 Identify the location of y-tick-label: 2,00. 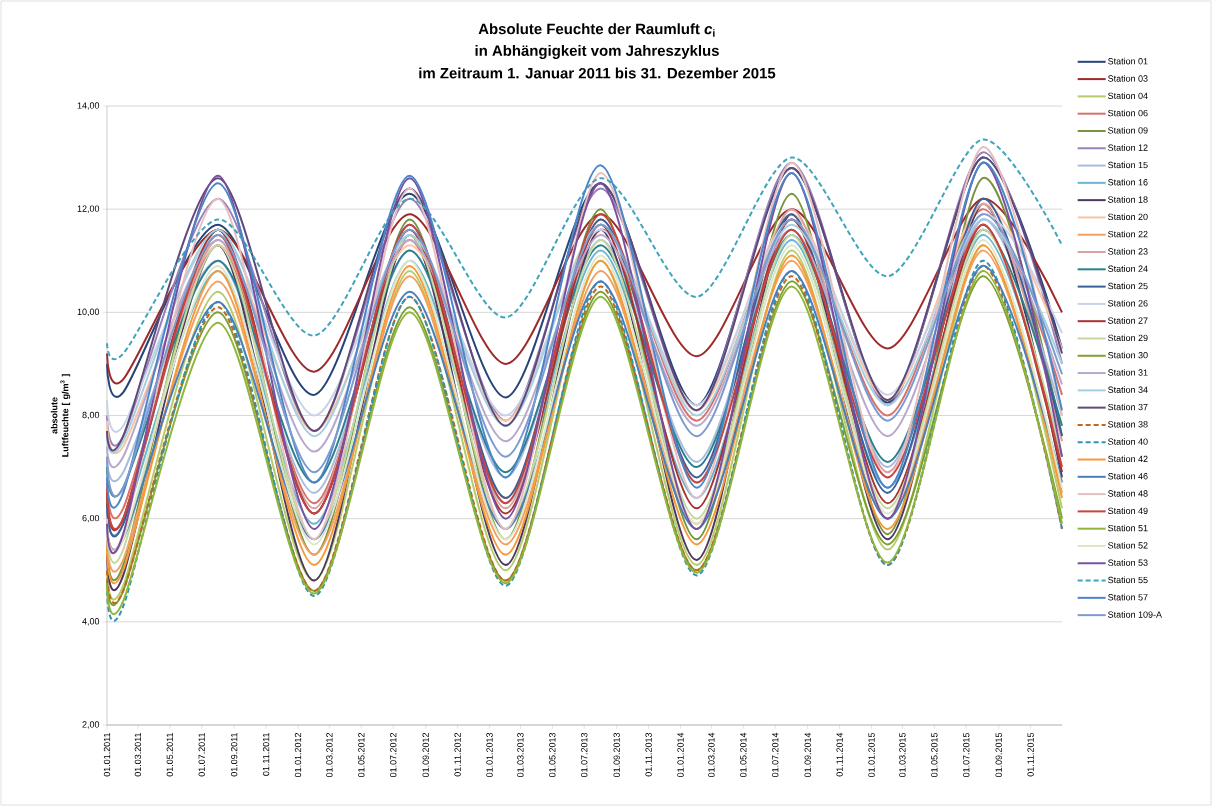
(91, 725).